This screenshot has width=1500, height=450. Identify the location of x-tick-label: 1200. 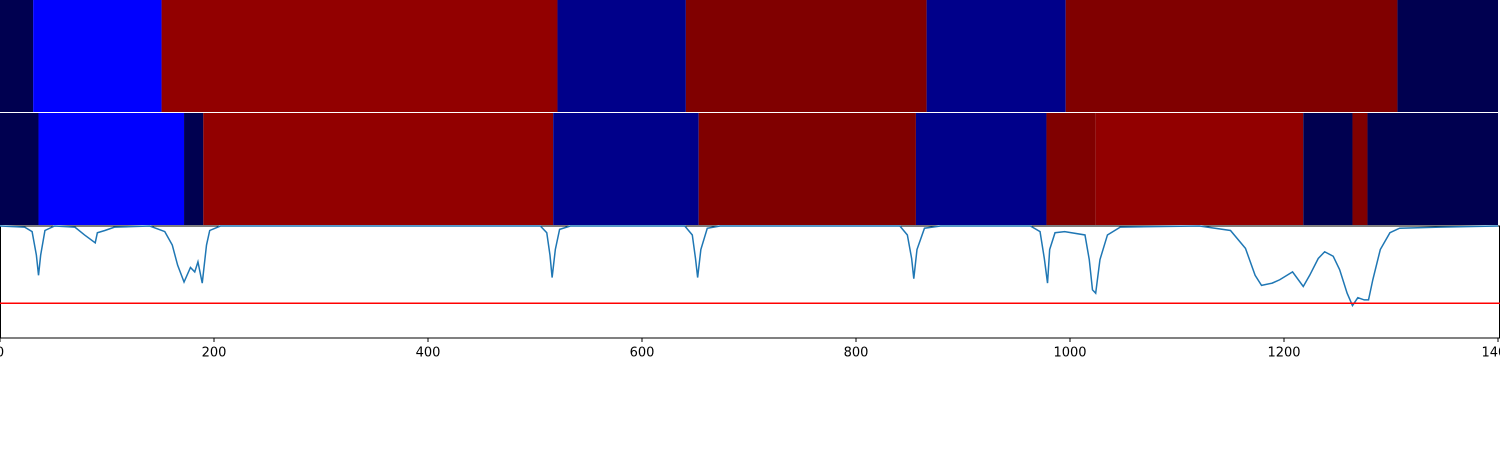
(1283, 353).